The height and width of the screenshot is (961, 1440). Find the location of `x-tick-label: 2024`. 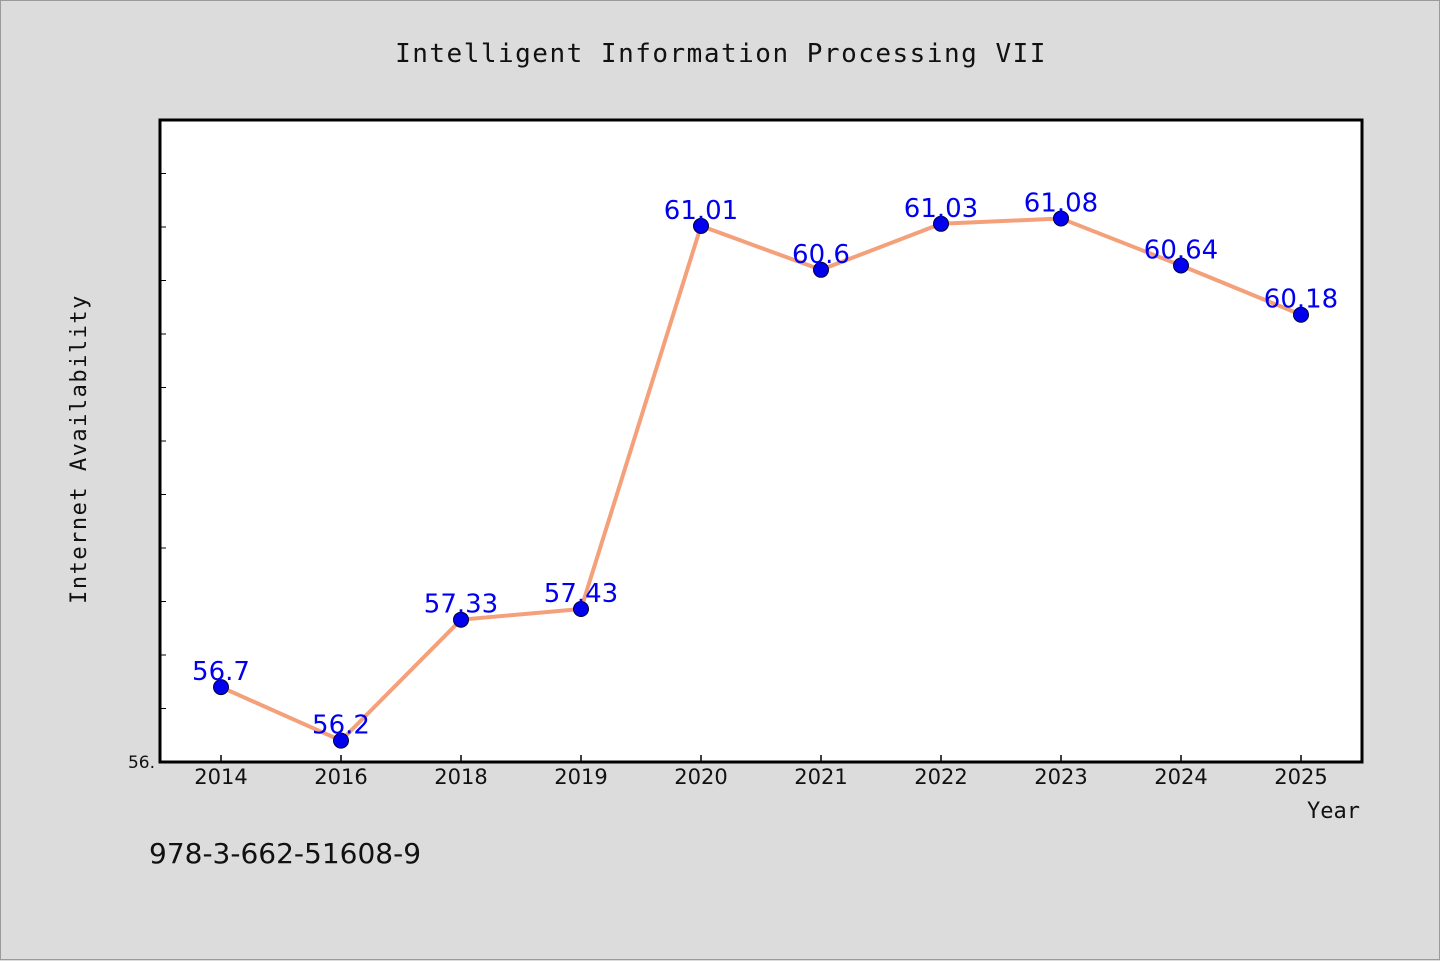

x-tick-label: 2024 is located at coordinates (1180, 777).